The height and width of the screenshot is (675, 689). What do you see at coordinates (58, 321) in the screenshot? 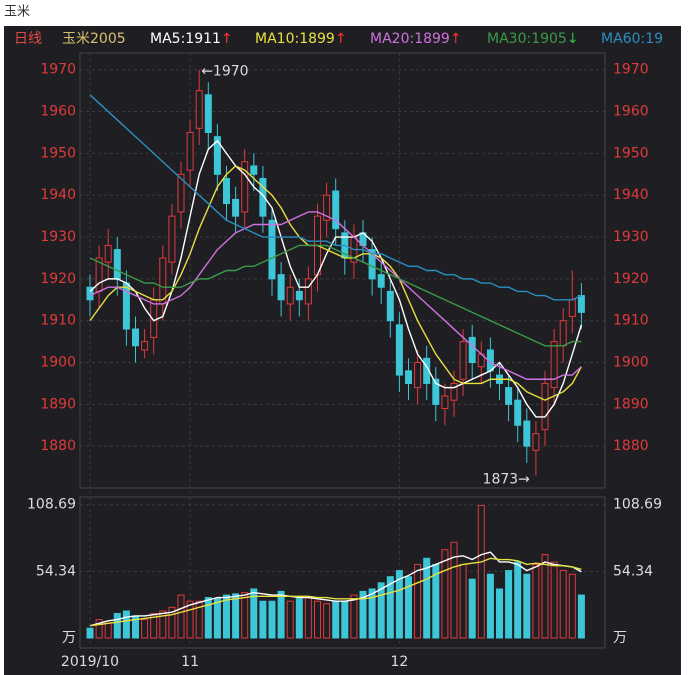
I see `y-tick-label: 1910` at bounding box center [58, 321].